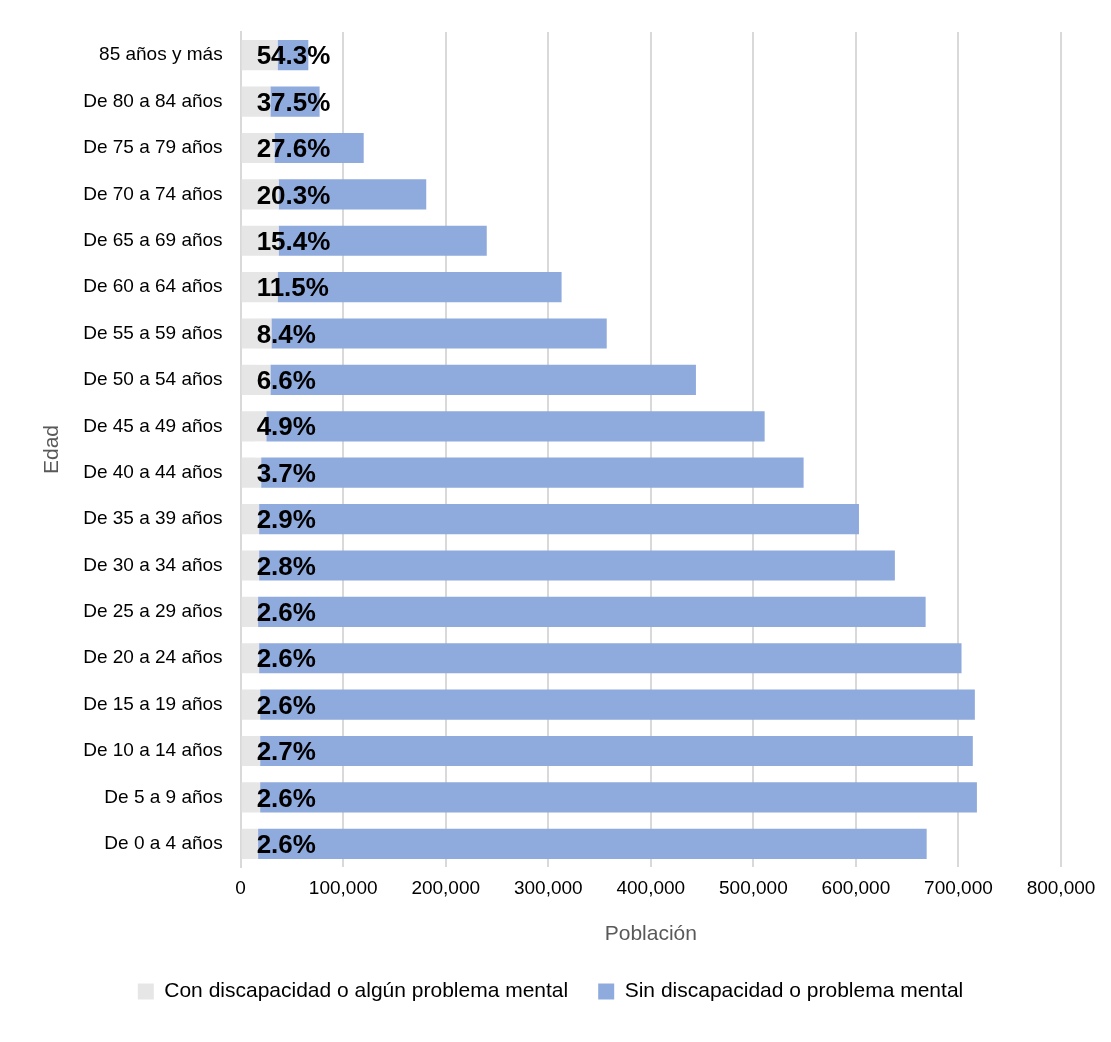 This screenshot has height=1042, width=1111. I want to click on x-tick-label: 0, so click(240, 887).